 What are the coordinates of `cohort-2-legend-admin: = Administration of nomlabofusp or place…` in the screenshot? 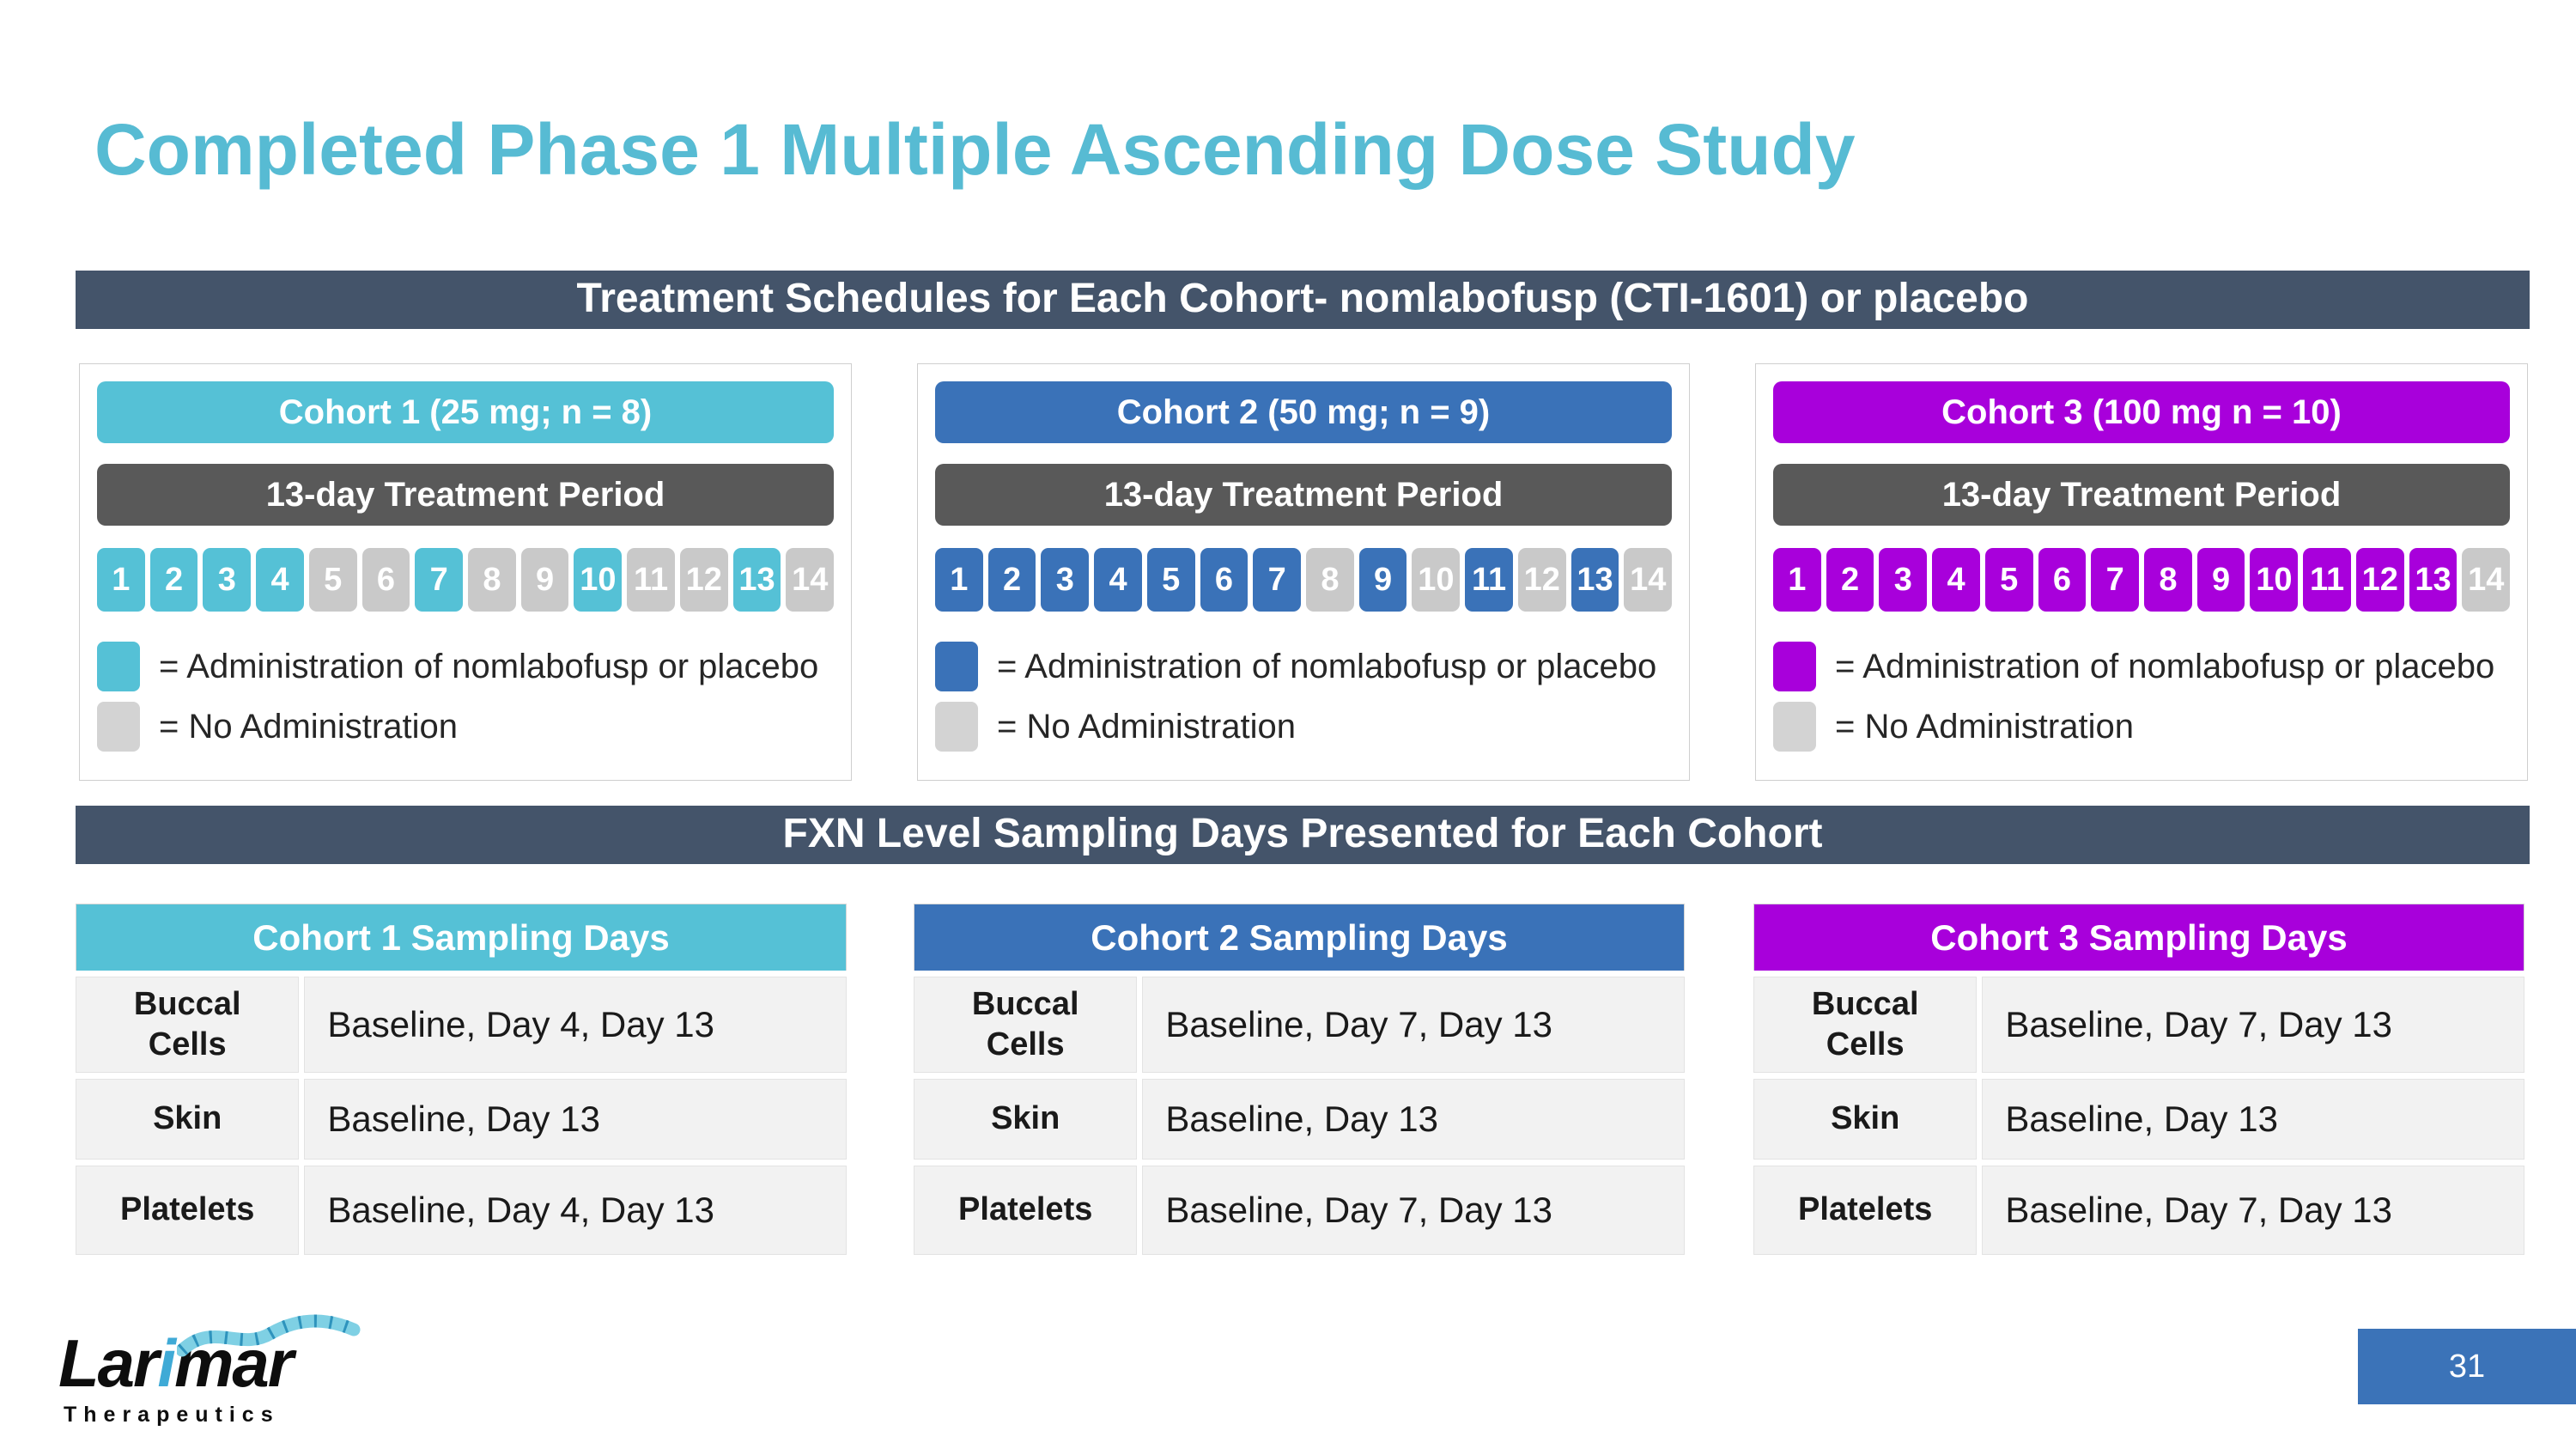 It's located at (1308, 666).